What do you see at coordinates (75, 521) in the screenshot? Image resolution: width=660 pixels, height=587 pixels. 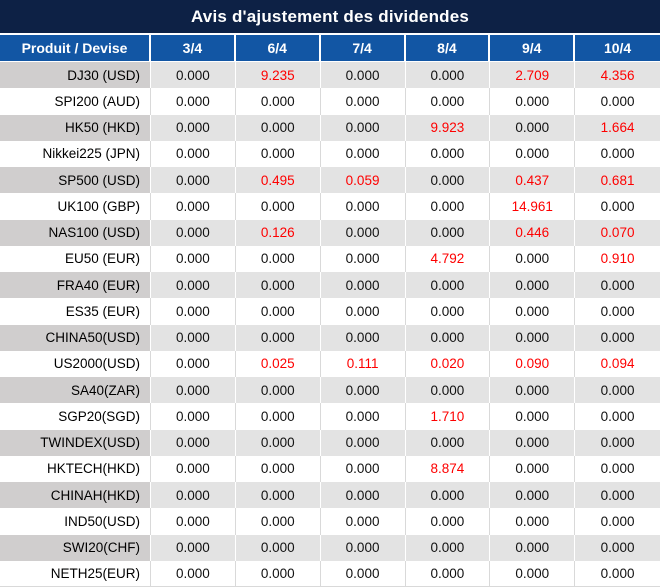 I see `product-cell: IND50(USD)` at bounding box center [75, 521].